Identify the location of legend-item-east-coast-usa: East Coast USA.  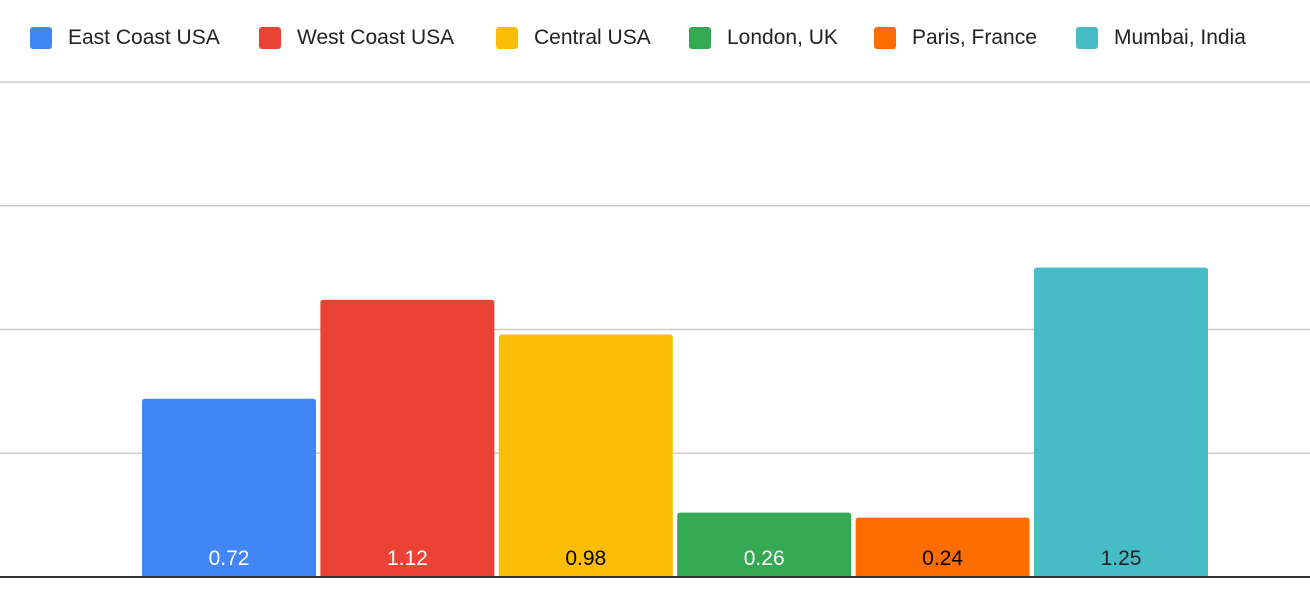
(125, 38).